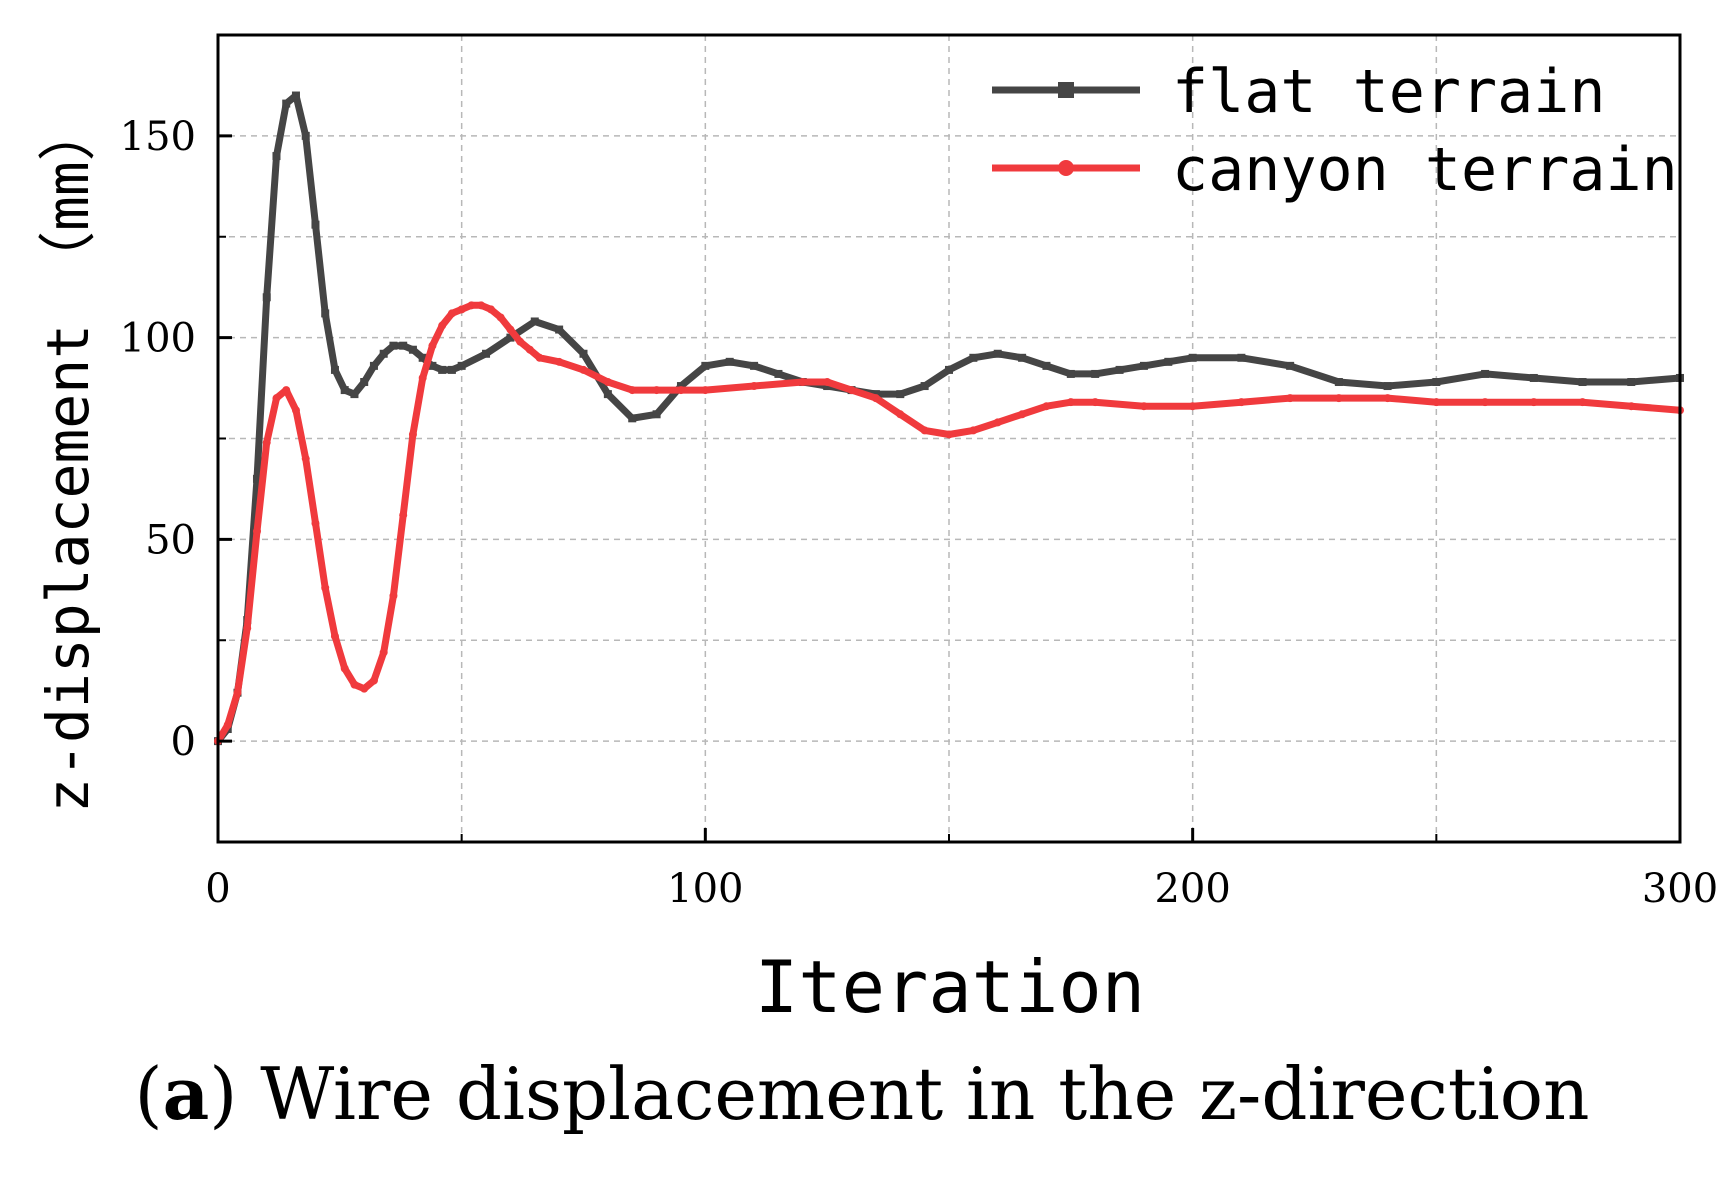 Image resolution: width=1724 pixels, height=1187 pixels. I want to click on caption-open-paren: (, so click(148, 1094).